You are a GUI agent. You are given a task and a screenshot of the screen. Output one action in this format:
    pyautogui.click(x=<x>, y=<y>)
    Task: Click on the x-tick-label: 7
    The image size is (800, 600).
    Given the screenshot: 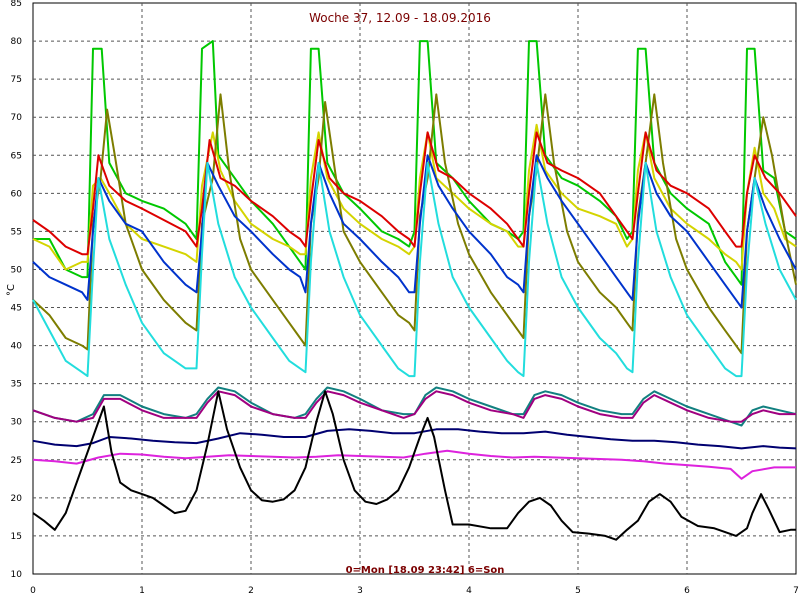 What is the action you would take?
    pyautogui.click(x=796, y=591)
    